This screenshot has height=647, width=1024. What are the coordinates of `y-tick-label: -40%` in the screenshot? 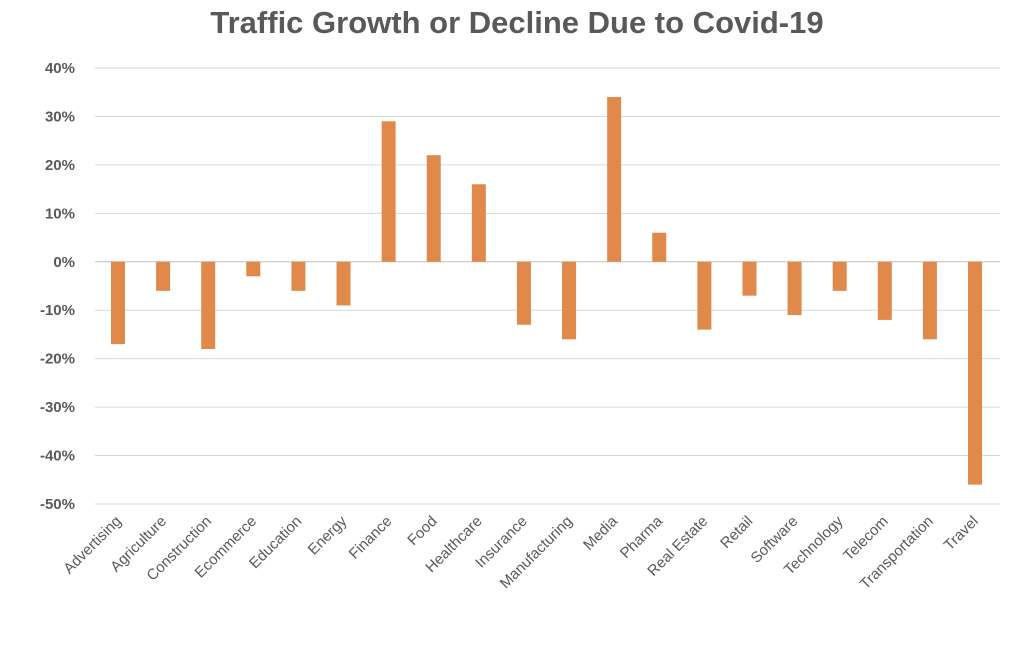 It's located at (57, 456).